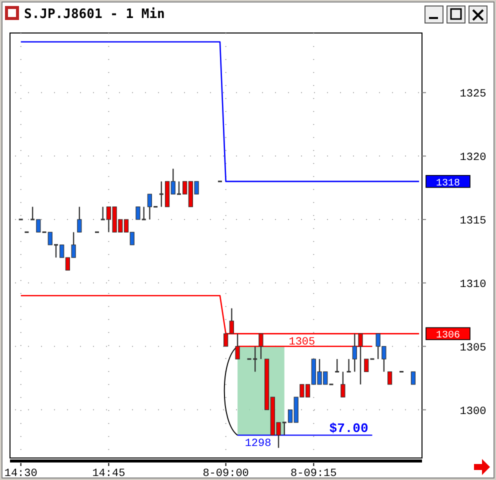 This screenshot has height=480, width=496. I want to click on x-tick-label: 8-09:15, so click(313, 474).